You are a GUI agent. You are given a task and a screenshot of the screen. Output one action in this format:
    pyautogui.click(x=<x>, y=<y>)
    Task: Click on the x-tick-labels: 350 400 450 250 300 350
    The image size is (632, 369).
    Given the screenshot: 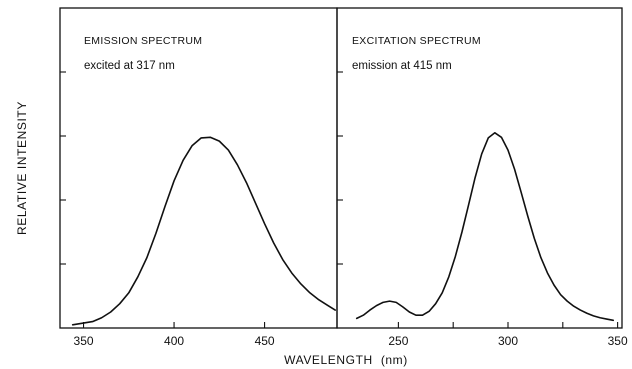 What is the action you would take?
    pyautogui.click(x=351, y=341)
    